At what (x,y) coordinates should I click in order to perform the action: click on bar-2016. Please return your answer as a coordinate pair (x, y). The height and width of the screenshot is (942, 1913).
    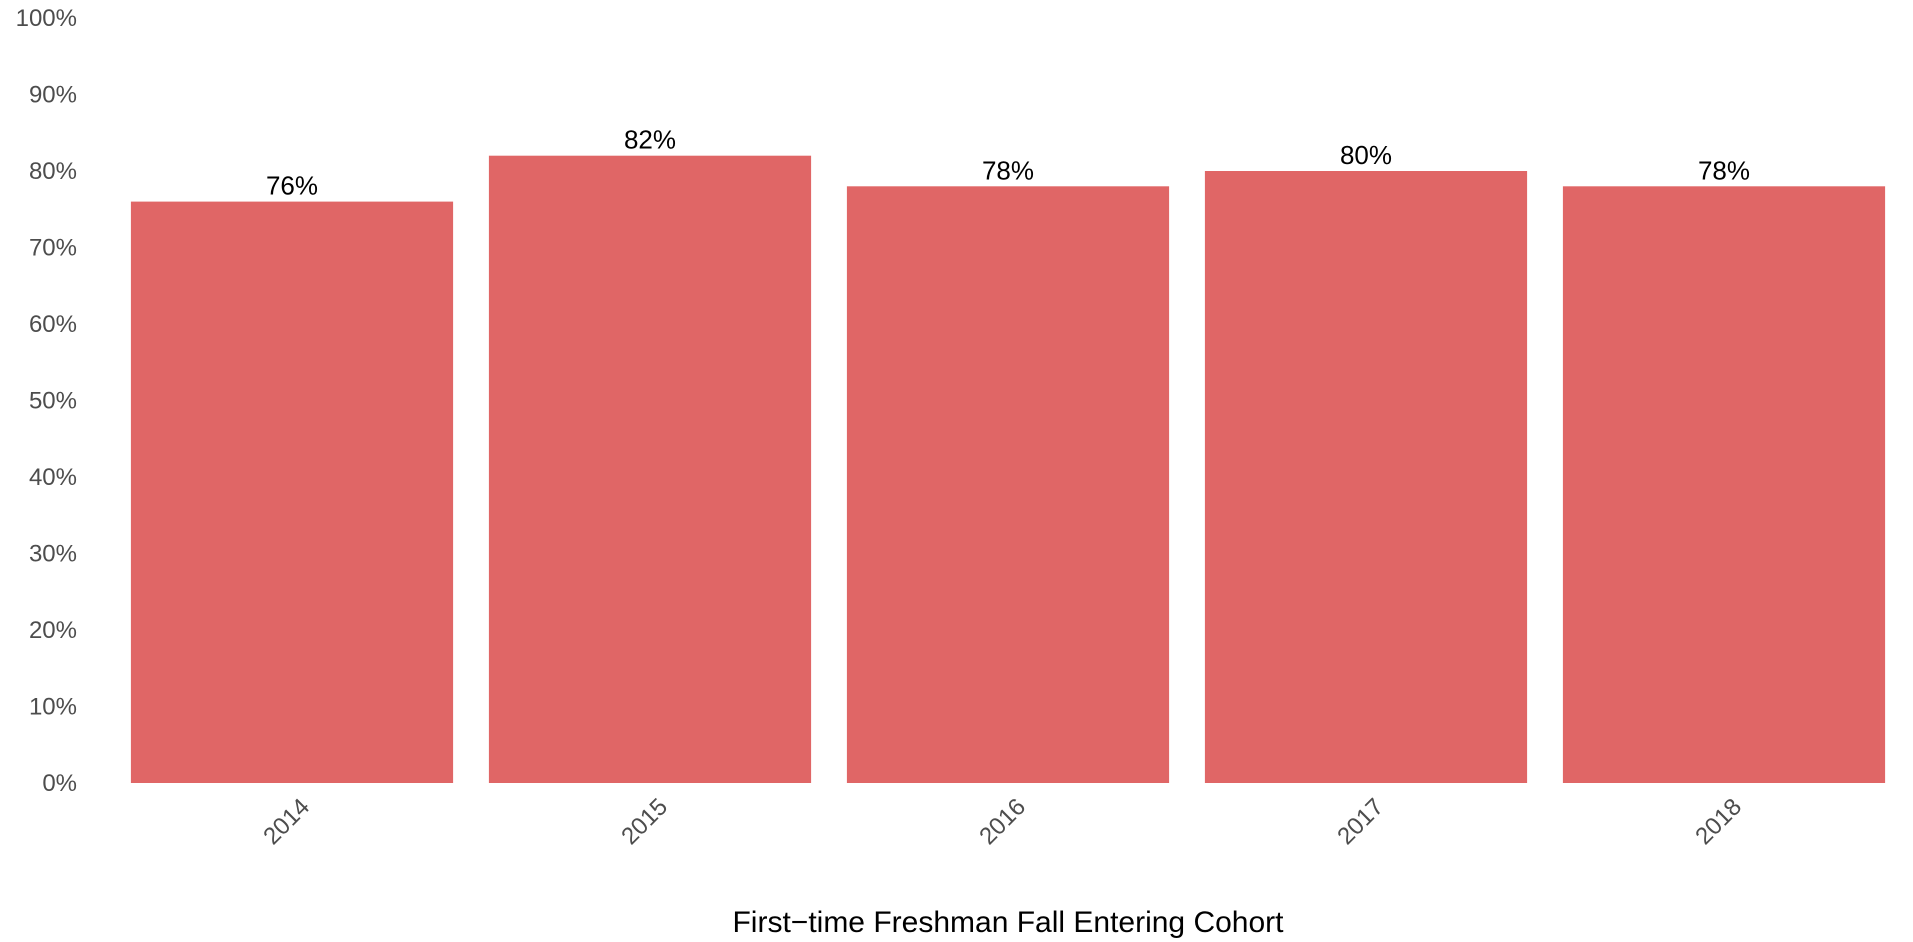
    Looking at the image, I should click on (1008, 485).